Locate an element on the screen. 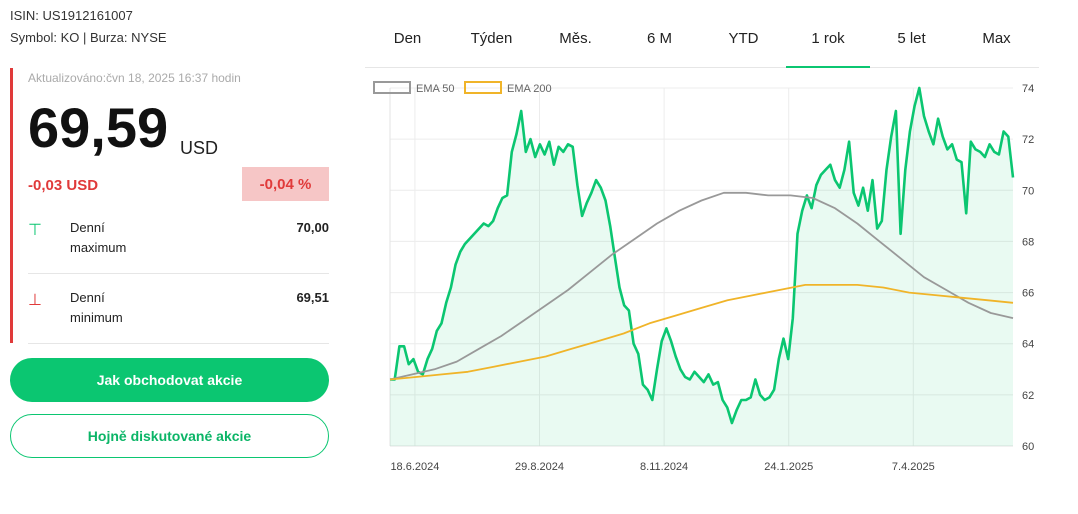  isin-label: ISIN: US1912161007 is located at coordinates (71, 15).